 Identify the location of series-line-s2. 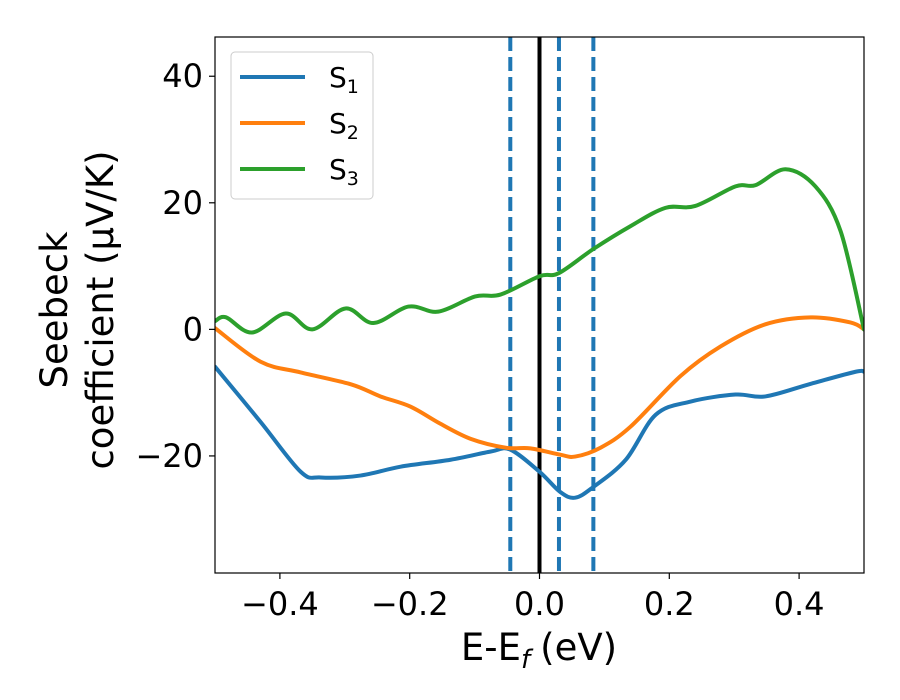
(539, 387).